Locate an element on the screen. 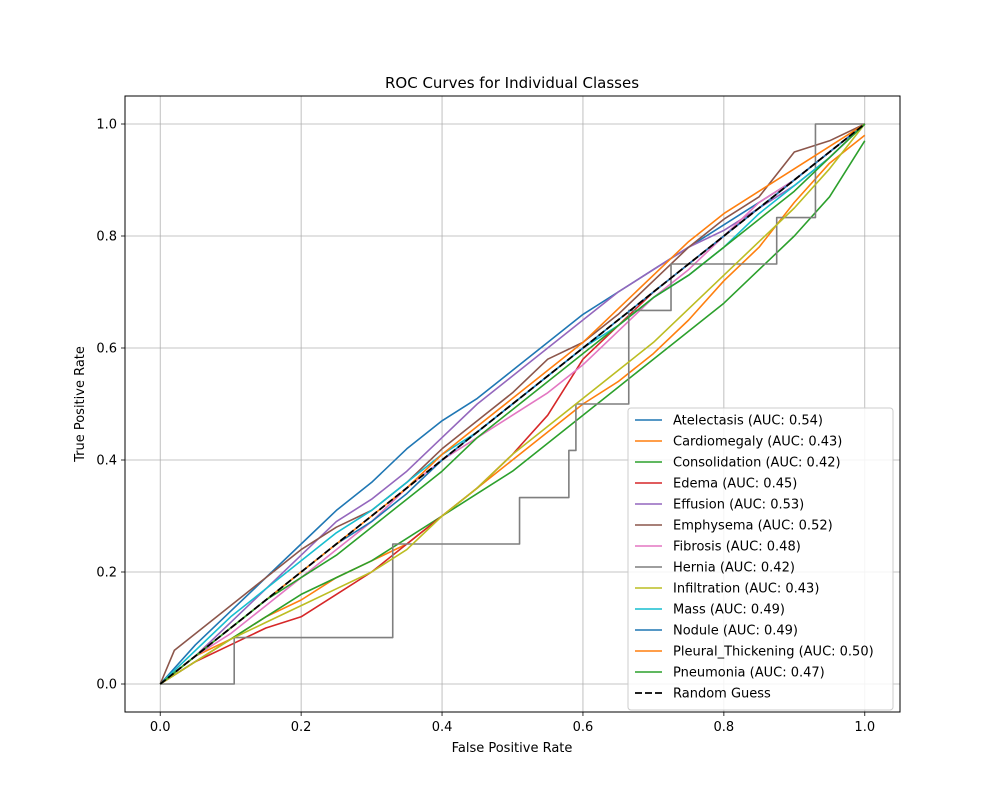 The image size is (1000, 800). y-tick-label: 0.8 is located at coordinates (106, 237).